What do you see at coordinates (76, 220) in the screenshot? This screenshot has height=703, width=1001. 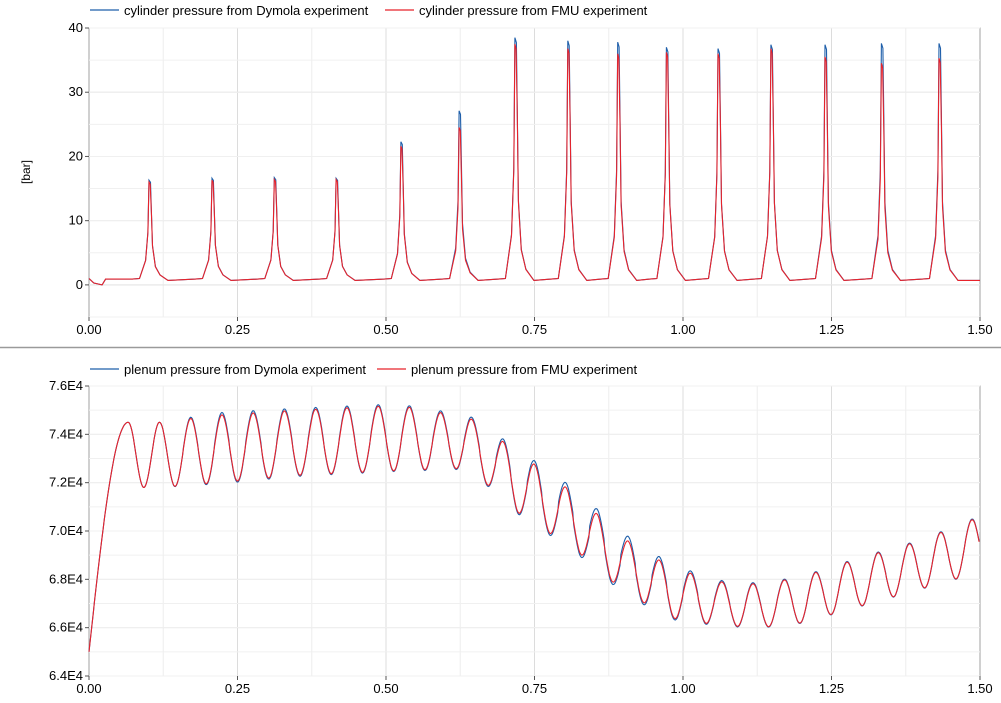 I see `y-tick-label: 10` at bounding box center [76, 220].